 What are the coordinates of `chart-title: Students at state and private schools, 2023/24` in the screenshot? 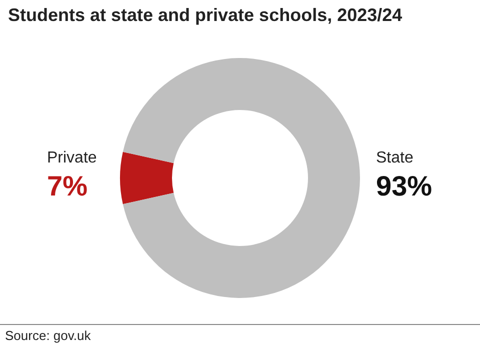 It's located at (205, 15).